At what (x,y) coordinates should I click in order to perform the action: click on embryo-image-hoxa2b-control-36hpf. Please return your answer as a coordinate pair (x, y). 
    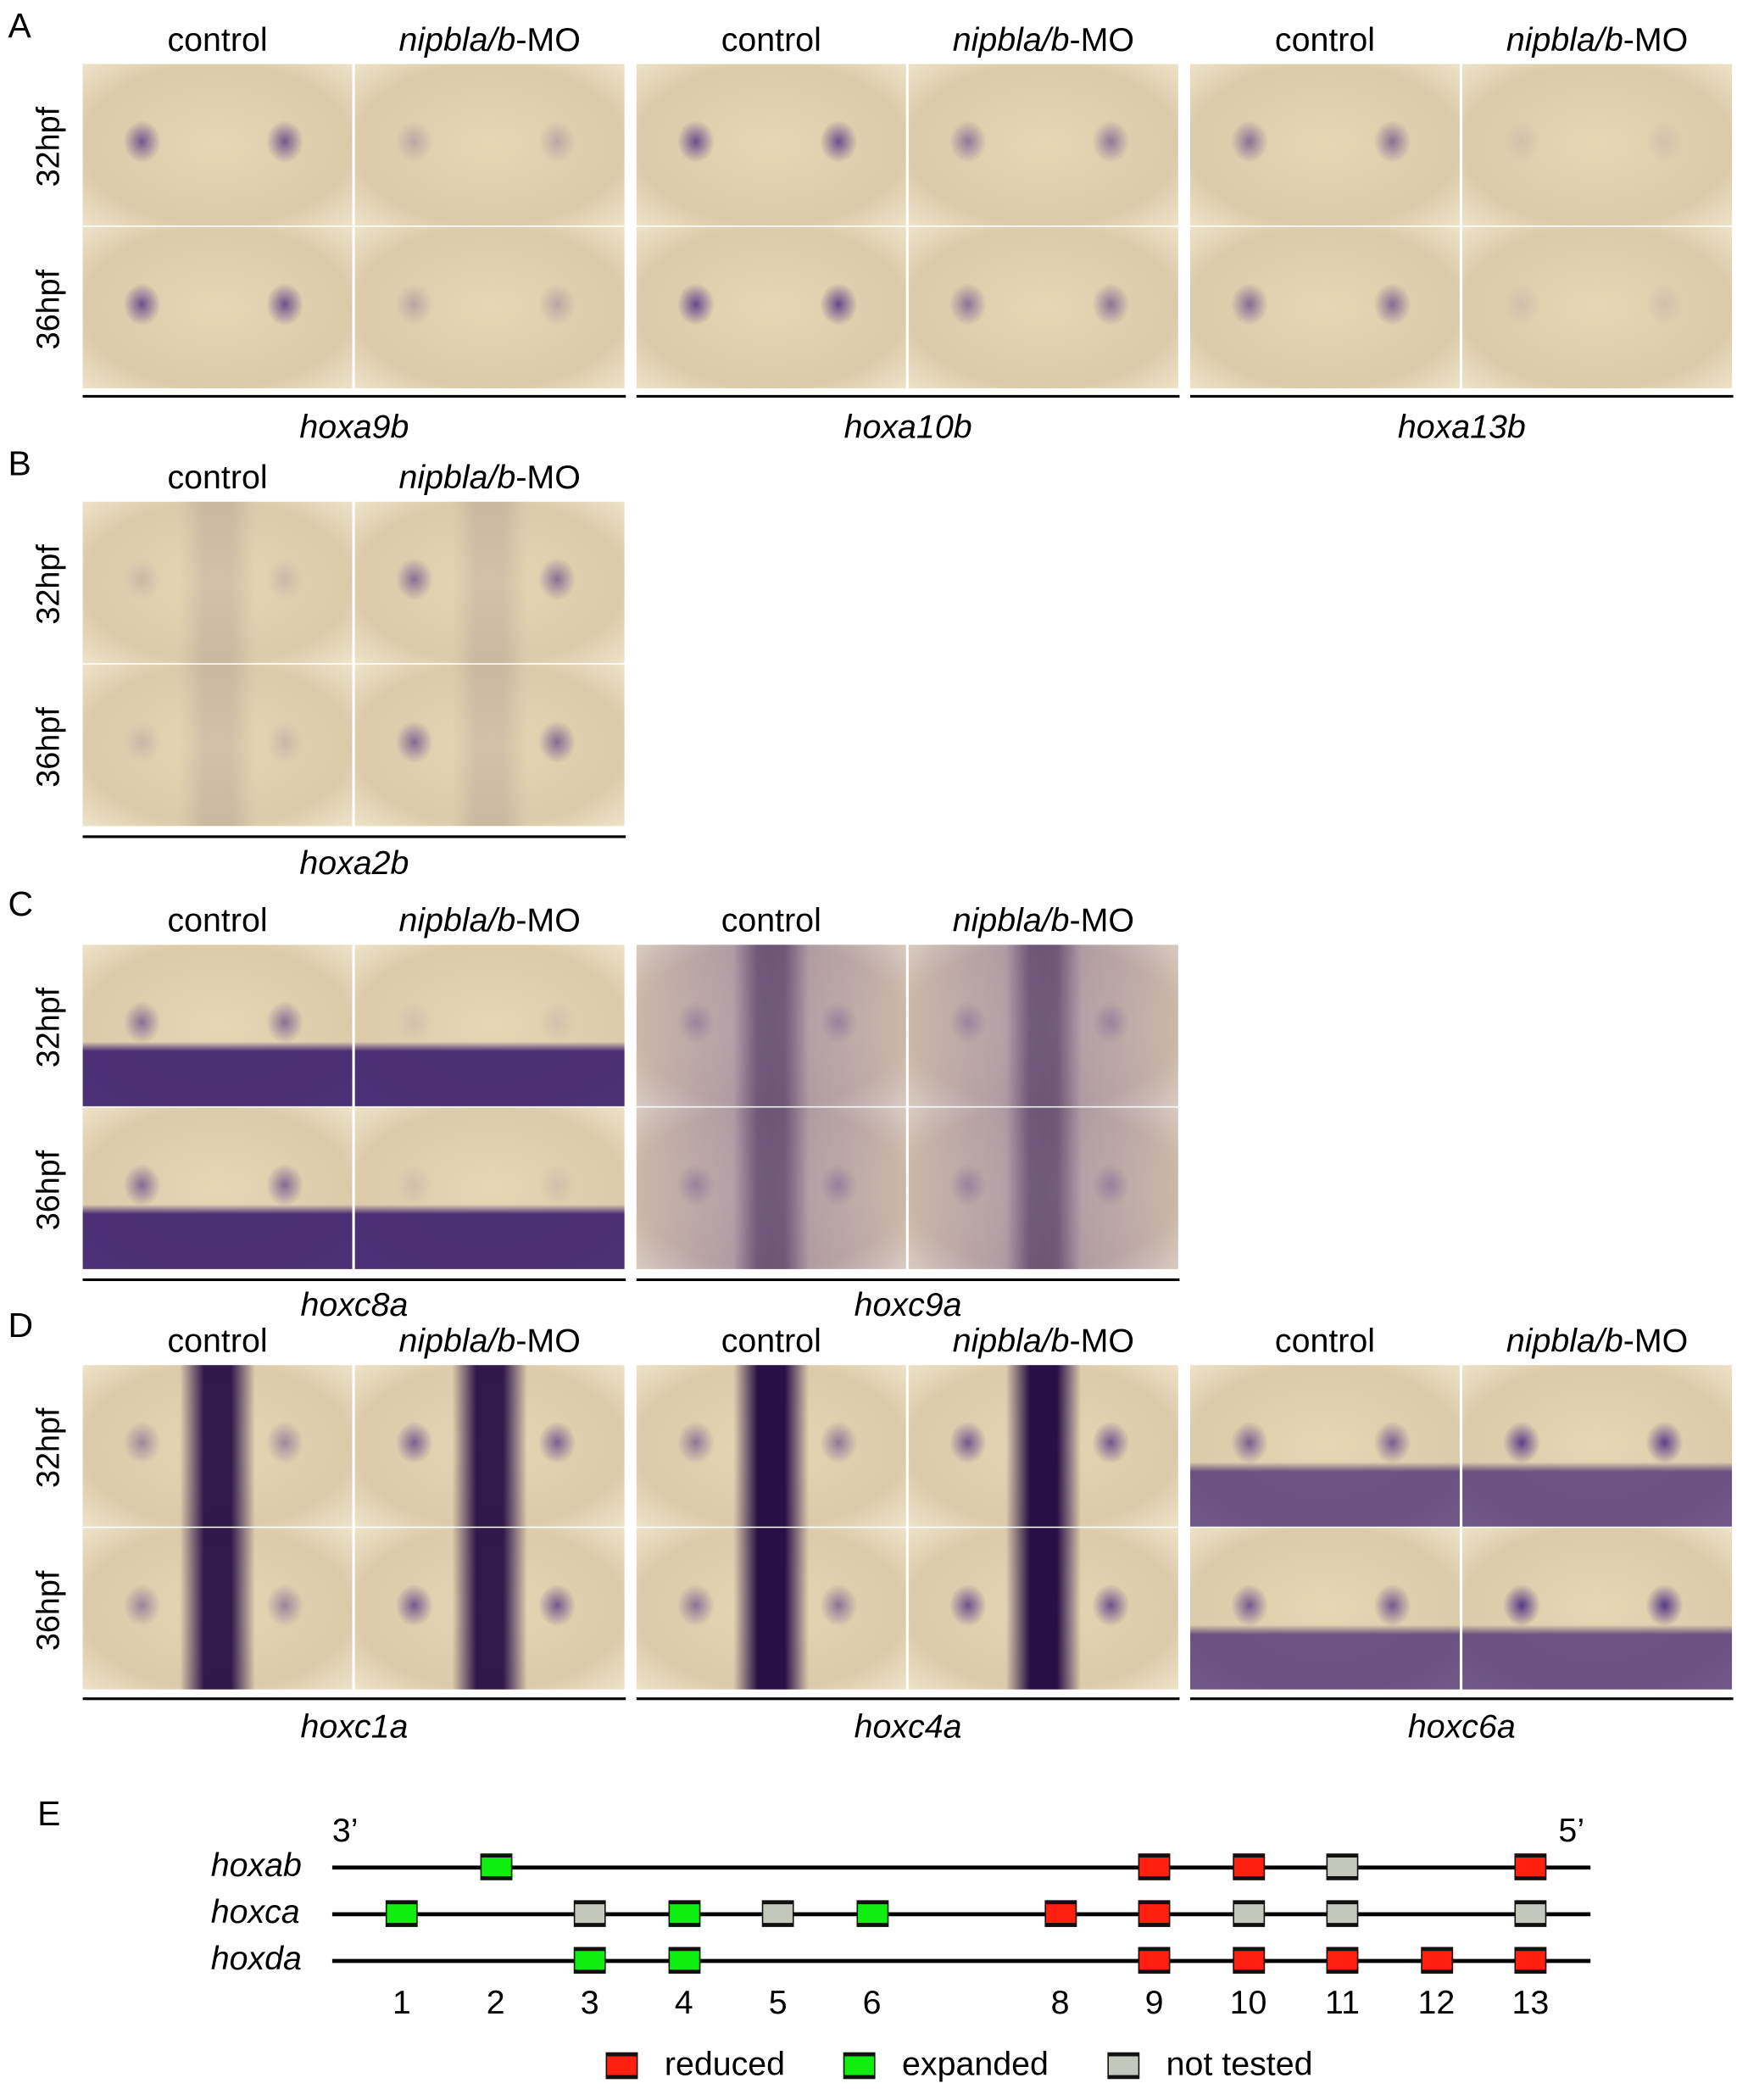
    Looking at the image, I should click on (217, 745).